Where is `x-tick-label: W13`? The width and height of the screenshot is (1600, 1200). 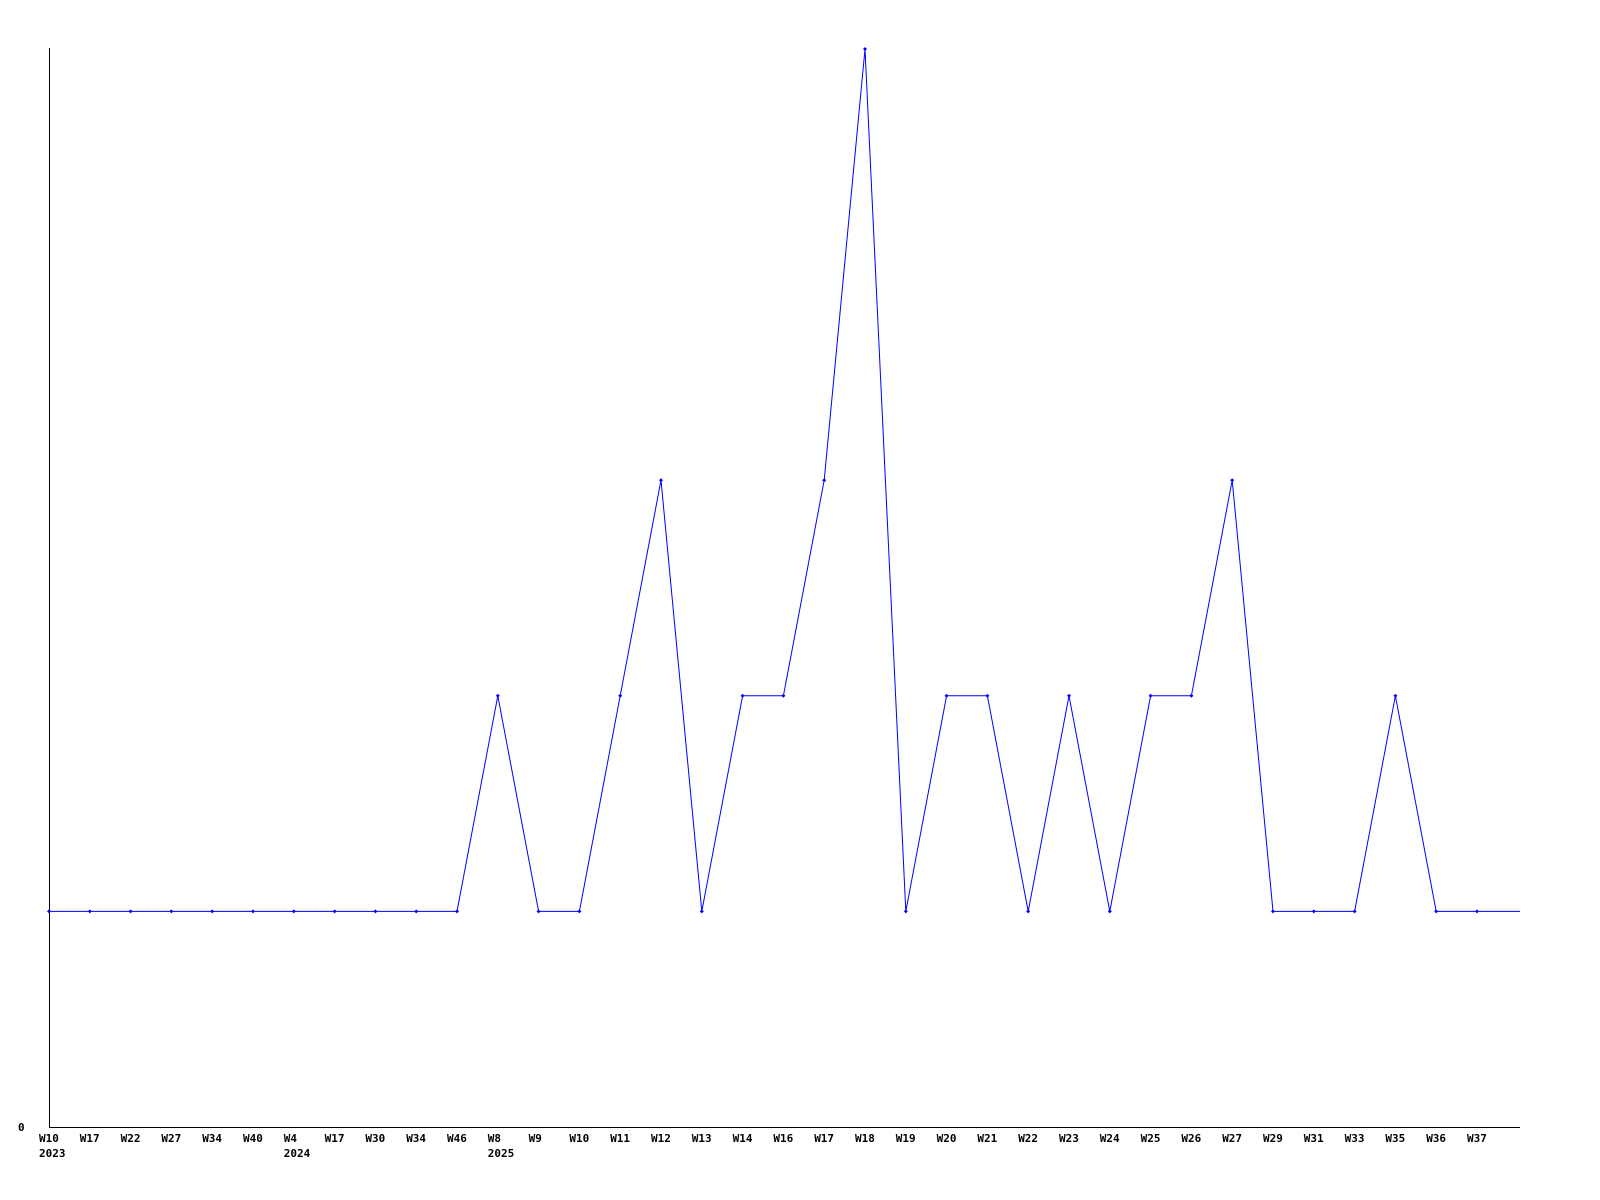 x-tick-label: W13 is located at coordinates (702, 1138).